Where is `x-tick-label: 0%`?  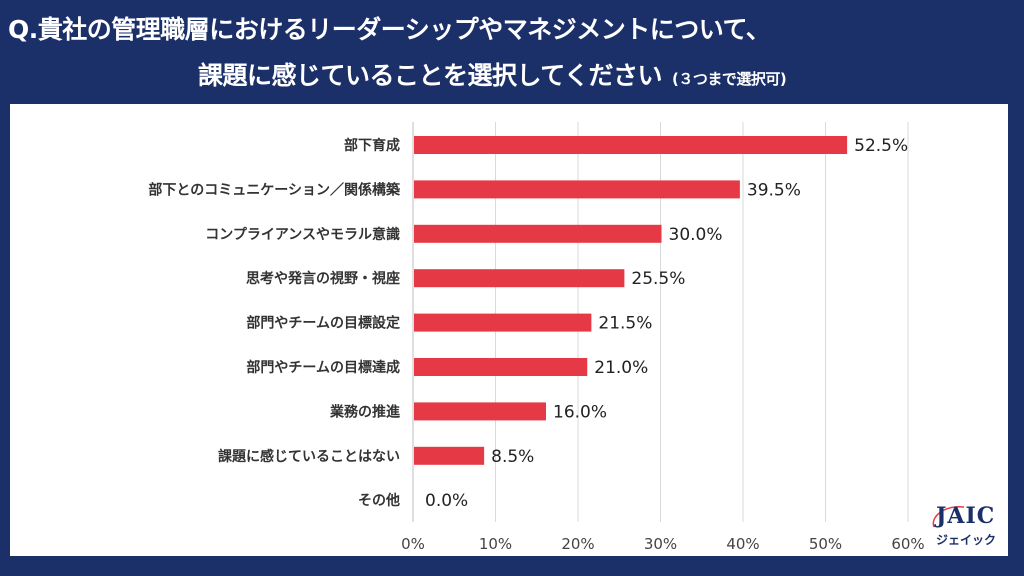
x-tick-label: 0% is located at coordinates (413, 544).